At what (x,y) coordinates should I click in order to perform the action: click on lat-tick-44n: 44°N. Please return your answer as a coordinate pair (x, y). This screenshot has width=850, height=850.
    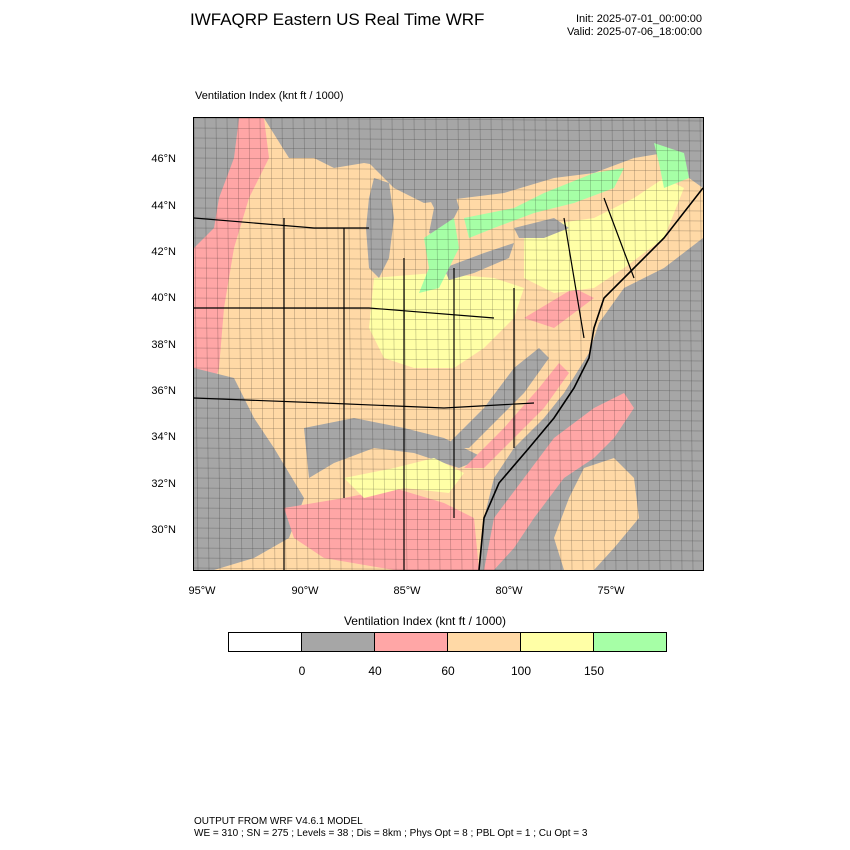
    Looking at the image, I should click on (163, 206).